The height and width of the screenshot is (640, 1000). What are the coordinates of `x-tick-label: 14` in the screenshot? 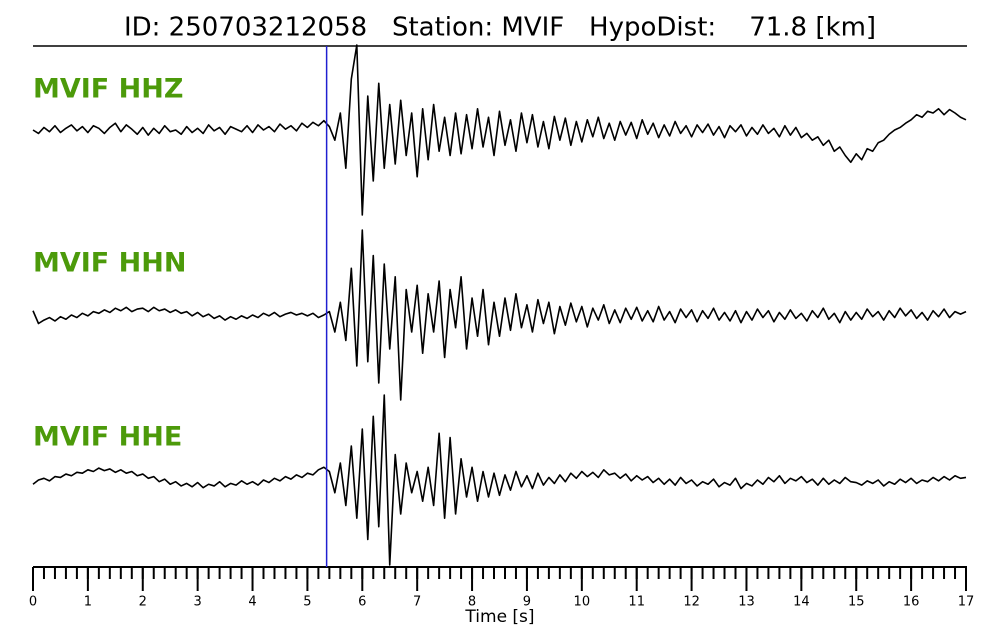 It's located at (801, 602).